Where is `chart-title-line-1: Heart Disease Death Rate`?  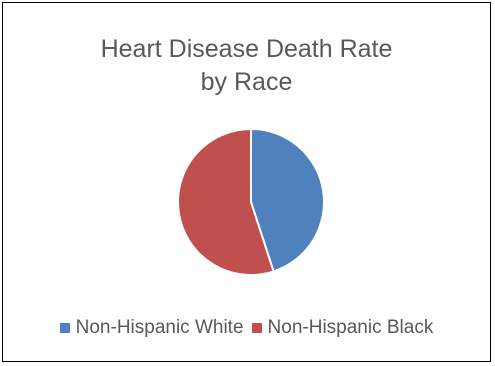 chart-title-line-1: Heart Disease Death Rate is located at coordinates (246, 49).